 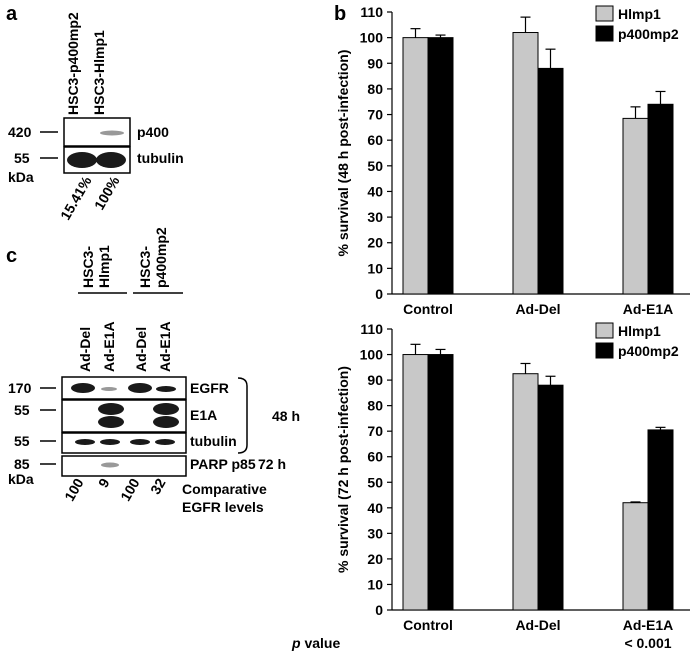 I want to click on bracket, so click(x=242, y=415).